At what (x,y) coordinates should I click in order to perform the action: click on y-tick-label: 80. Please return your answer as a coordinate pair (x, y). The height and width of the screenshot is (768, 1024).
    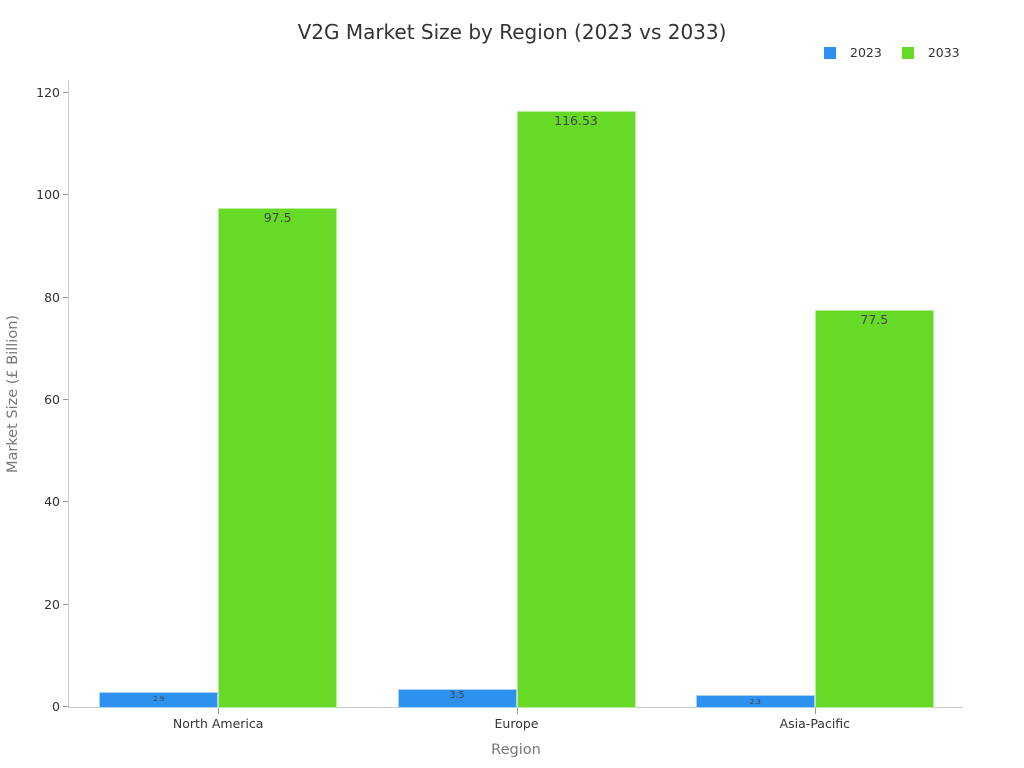
    Looking at the image, I should click on (52, 297).